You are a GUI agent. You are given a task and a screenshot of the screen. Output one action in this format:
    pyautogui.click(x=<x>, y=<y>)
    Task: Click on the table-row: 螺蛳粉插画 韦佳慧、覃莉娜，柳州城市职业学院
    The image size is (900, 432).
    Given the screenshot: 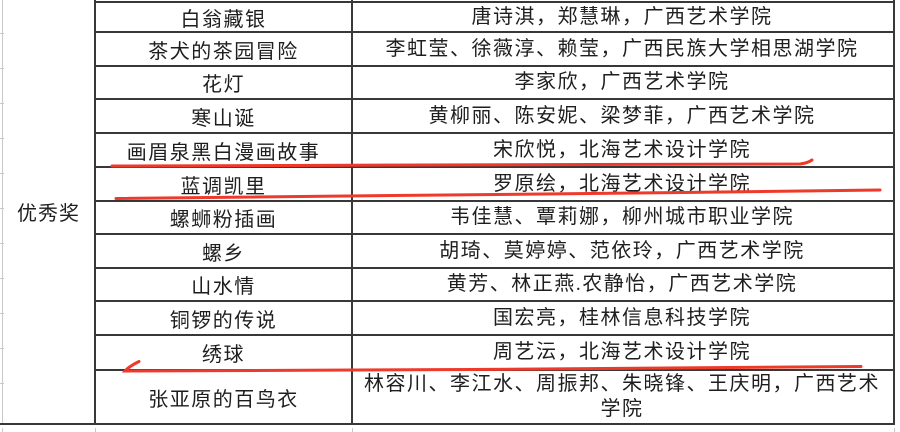 What is the action you would take?
    pyautogui.click(x=494, y=218)
    